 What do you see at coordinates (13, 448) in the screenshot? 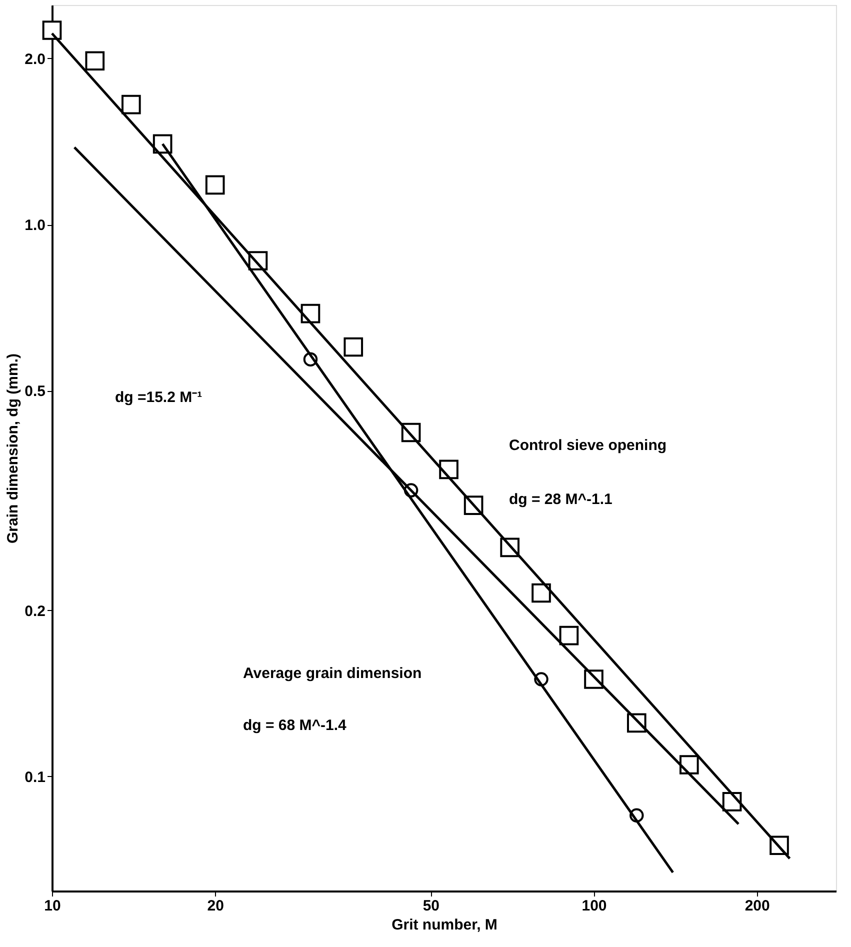
I see `y-axis-title: Grain dimension, dg (mm.)` at bounding box center [13, 448].